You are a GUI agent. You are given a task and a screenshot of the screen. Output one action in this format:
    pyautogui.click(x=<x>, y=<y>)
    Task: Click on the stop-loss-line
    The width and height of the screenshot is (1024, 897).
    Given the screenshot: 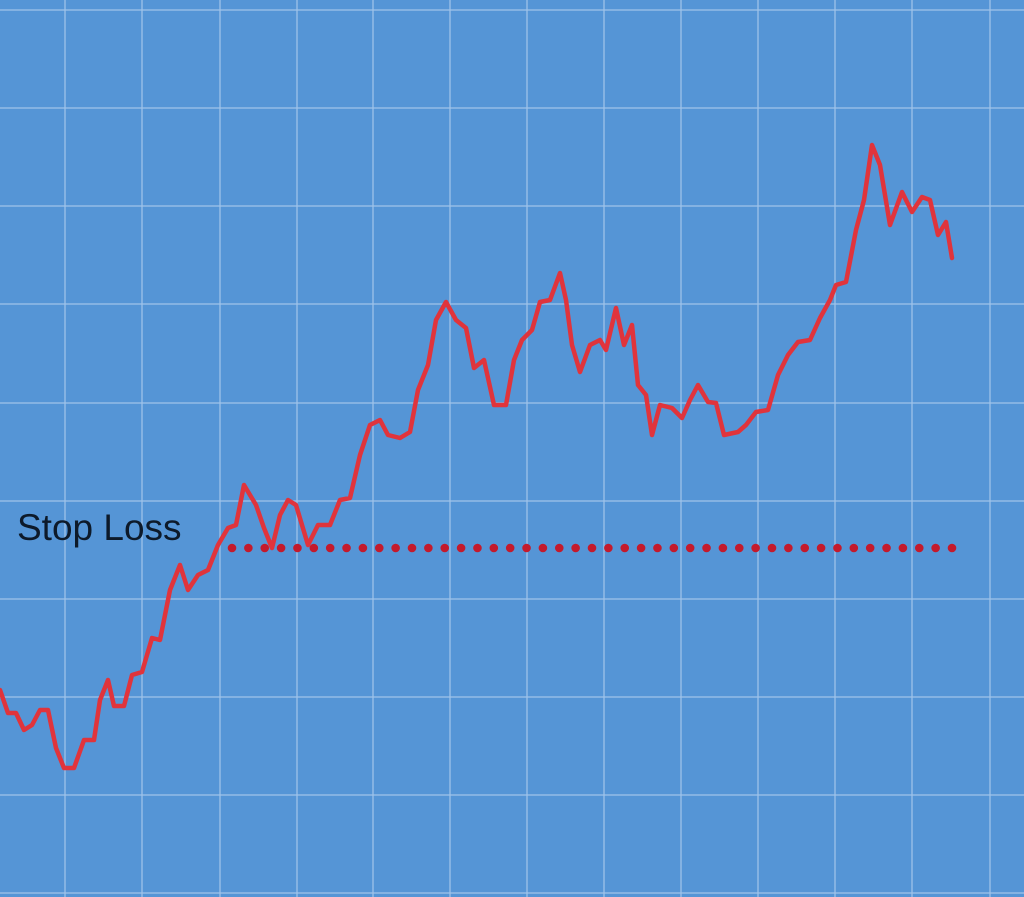 What is the action you would take?
    pyautogui.click(x=592, y=548)
    